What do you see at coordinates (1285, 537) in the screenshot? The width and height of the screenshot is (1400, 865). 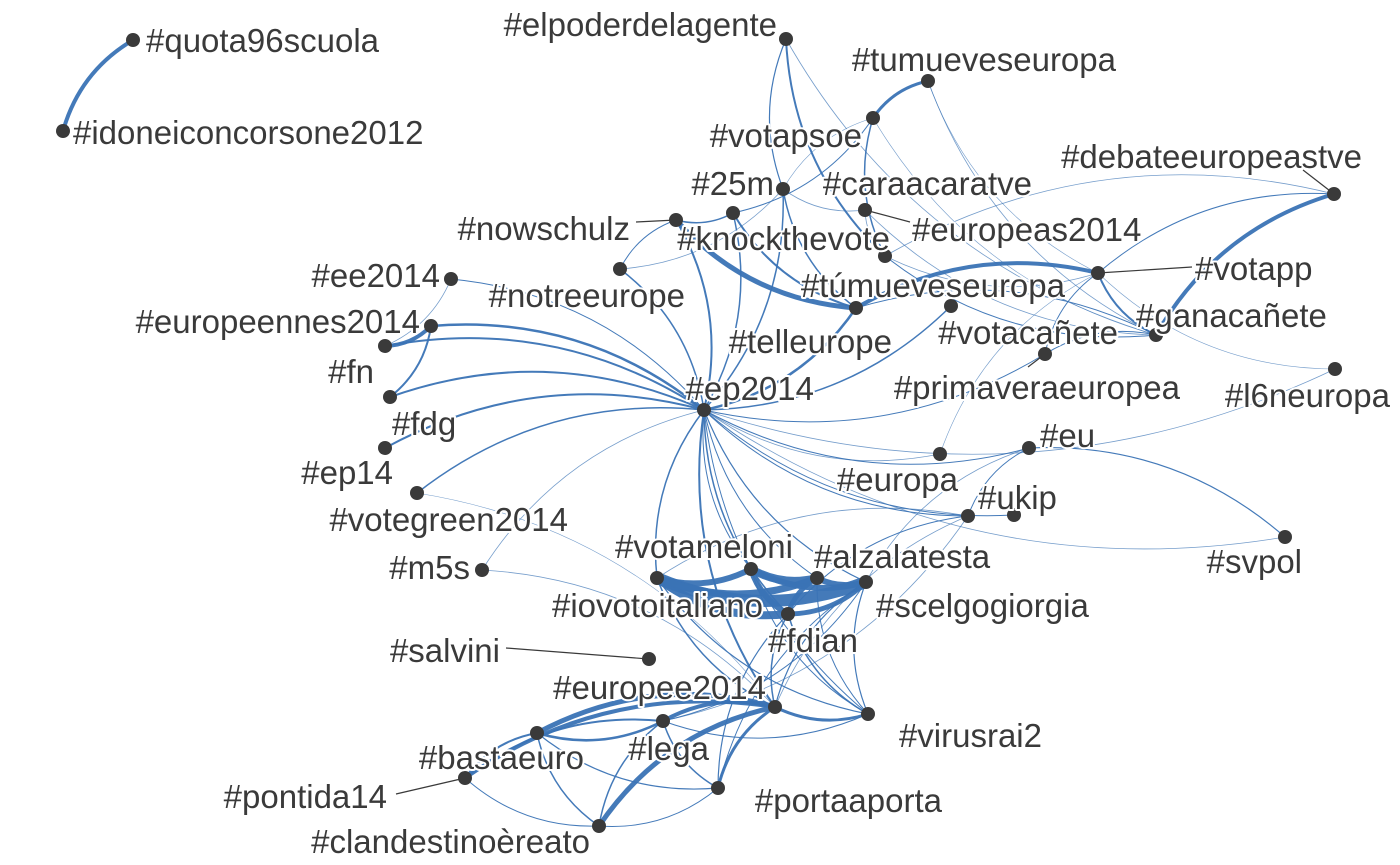 I see `node-svpol` at bounding box center [1285, 537].